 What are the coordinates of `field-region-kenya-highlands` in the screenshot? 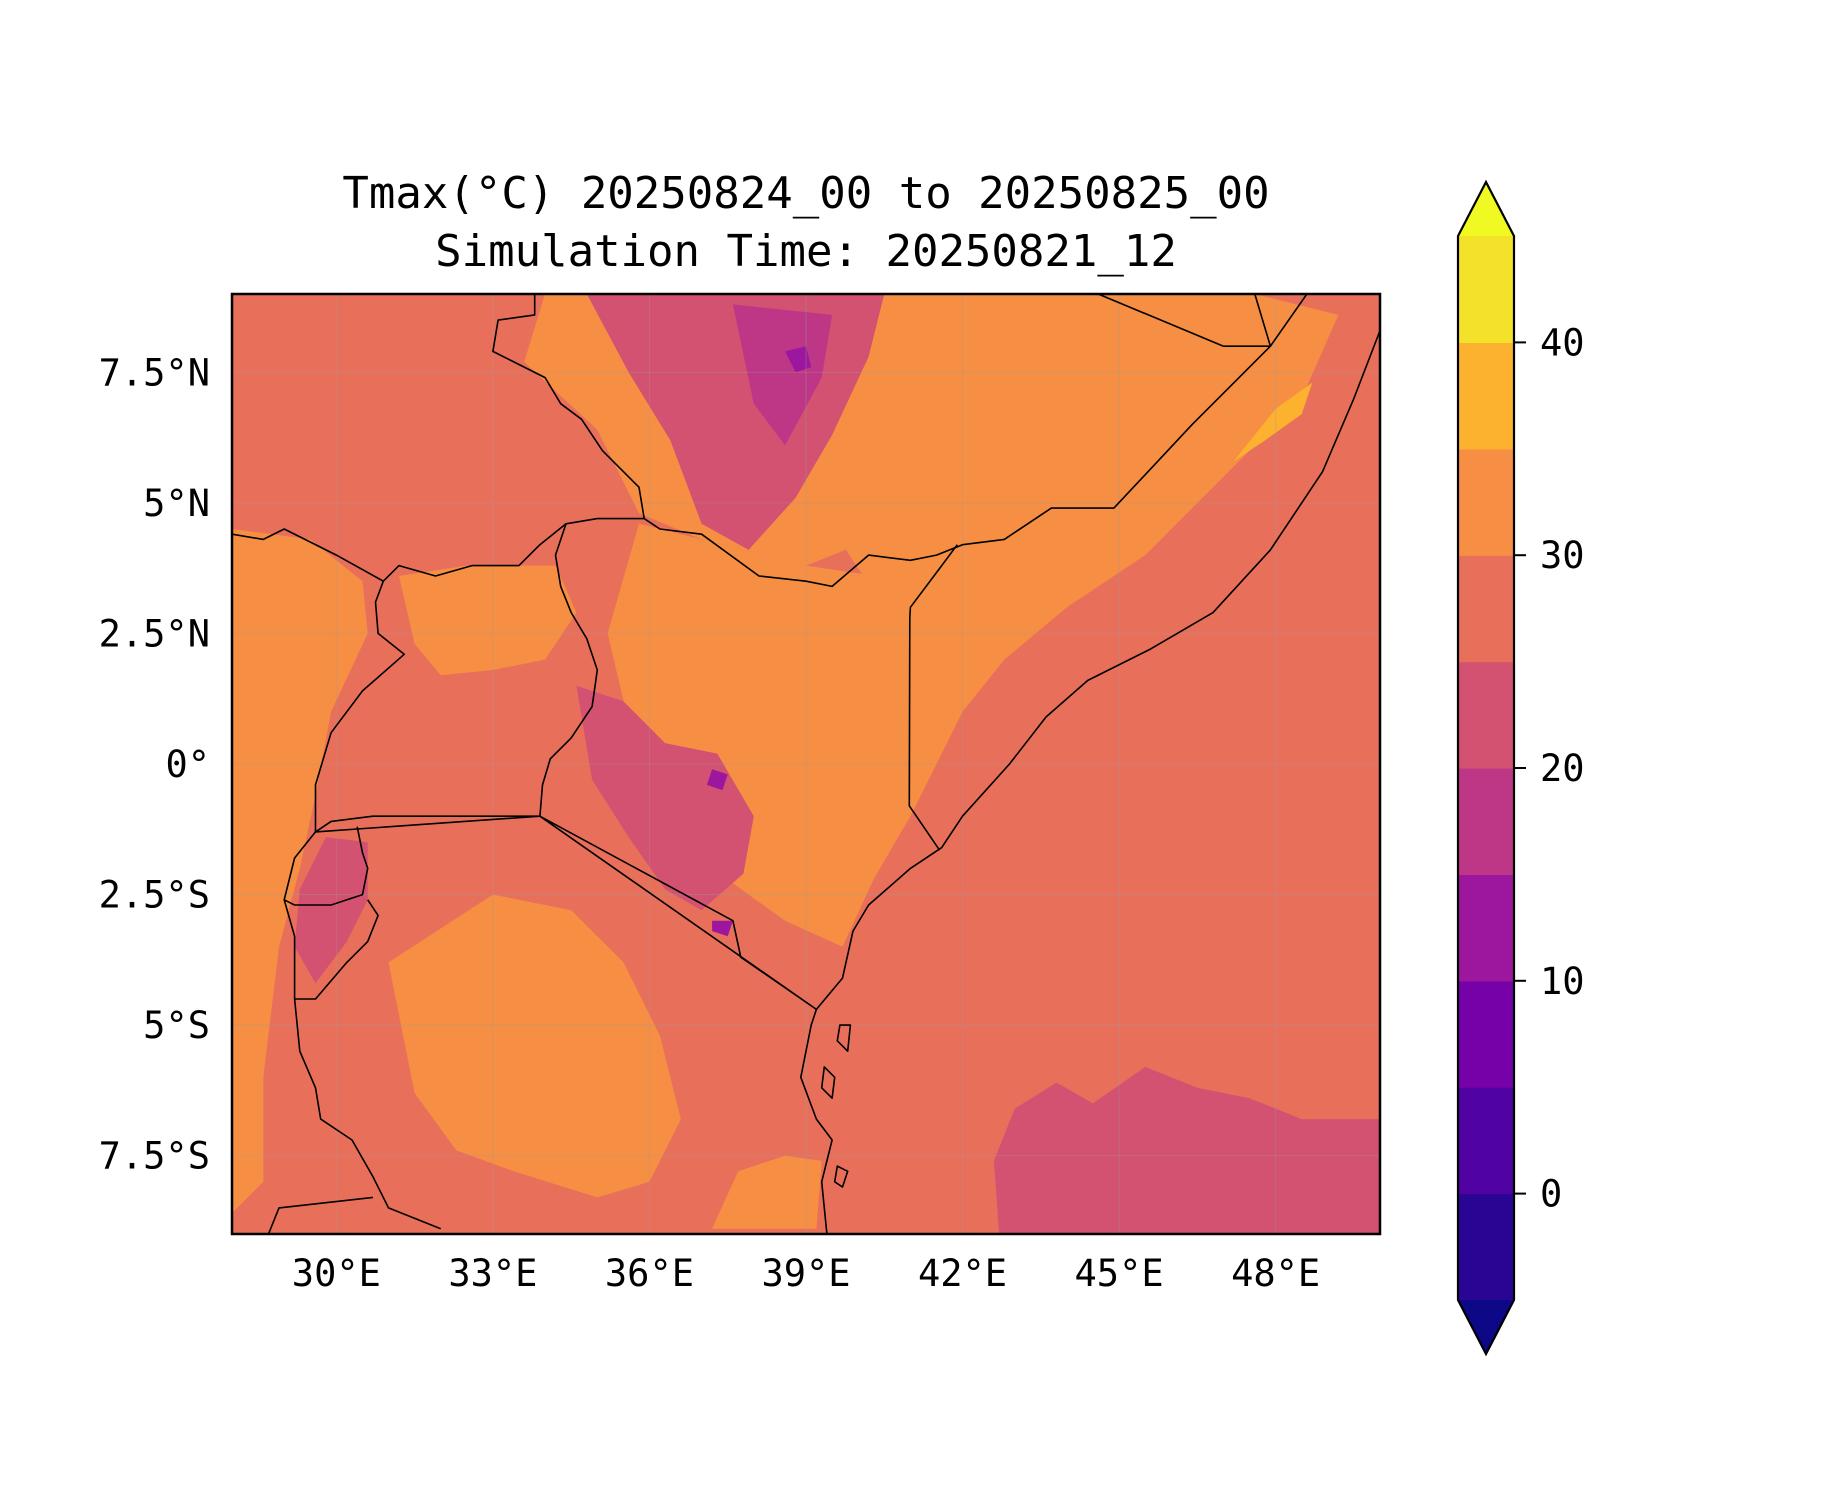 It's located at (665, 798).